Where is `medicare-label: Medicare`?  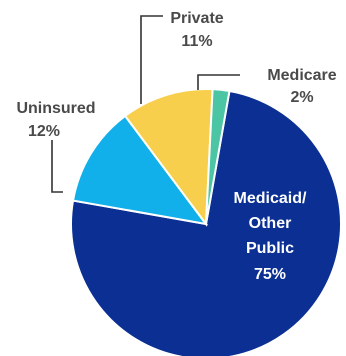 medicare-label: Medicare is located at coordinates (301, 75).